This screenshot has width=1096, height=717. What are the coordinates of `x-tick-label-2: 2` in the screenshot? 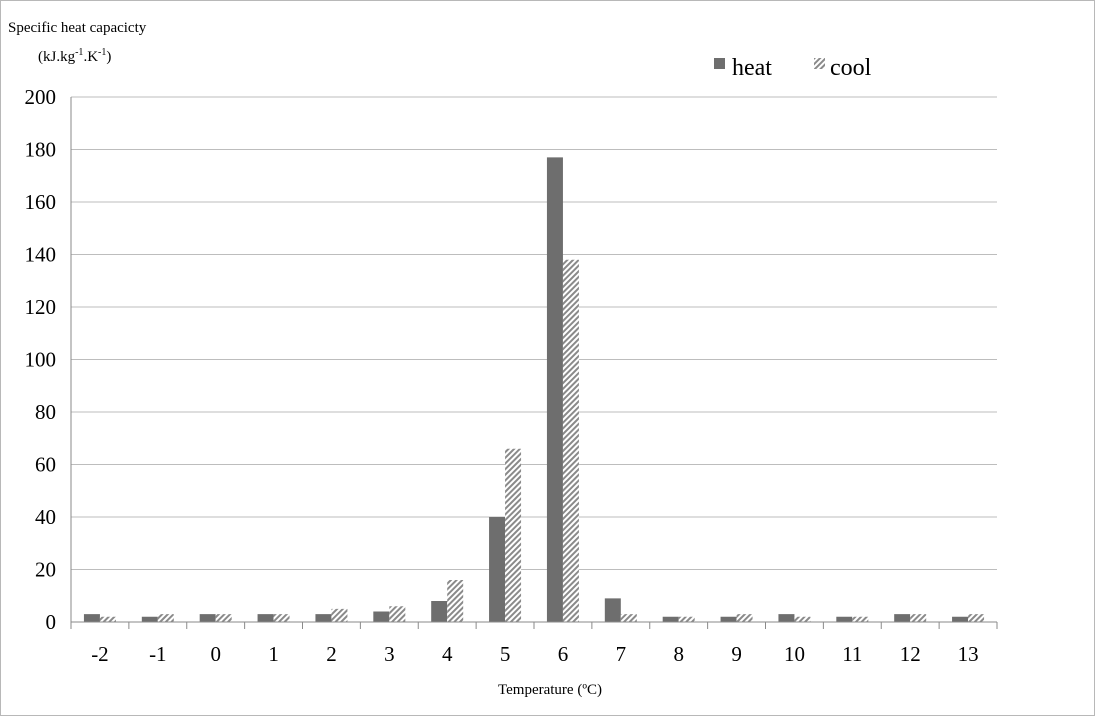 It's located at (331, 654).